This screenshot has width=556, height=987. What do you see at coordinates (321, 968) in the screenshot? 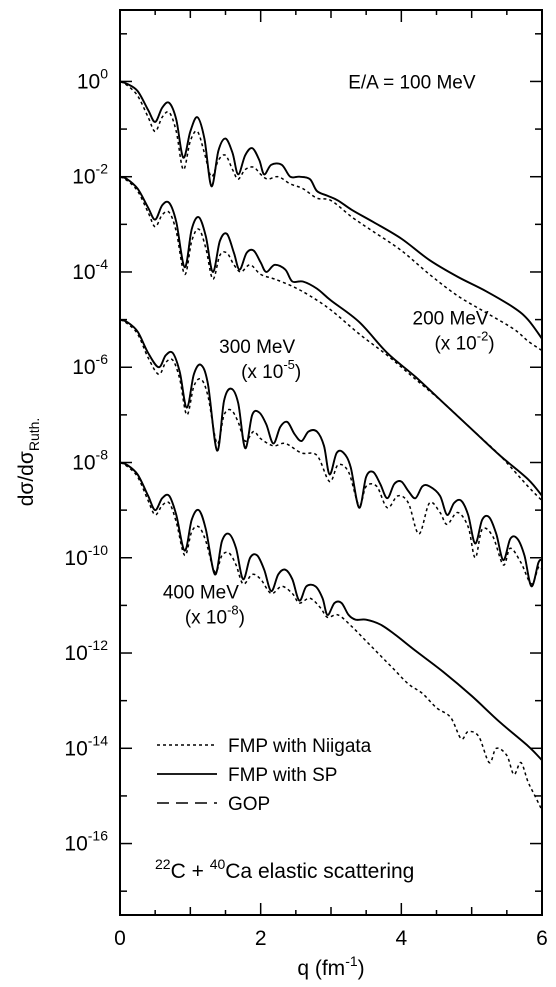
I see `x-axis-label-base: q (fm` at bounding box center [321, 968].